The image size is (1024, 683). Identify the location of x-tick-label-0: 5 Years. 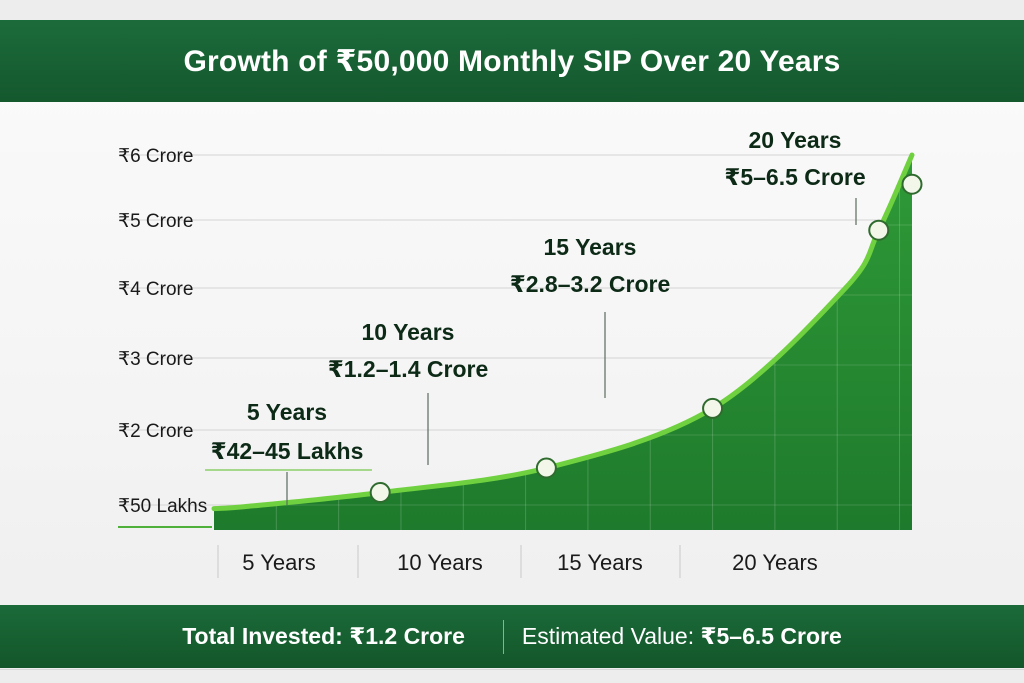
(278, 562).